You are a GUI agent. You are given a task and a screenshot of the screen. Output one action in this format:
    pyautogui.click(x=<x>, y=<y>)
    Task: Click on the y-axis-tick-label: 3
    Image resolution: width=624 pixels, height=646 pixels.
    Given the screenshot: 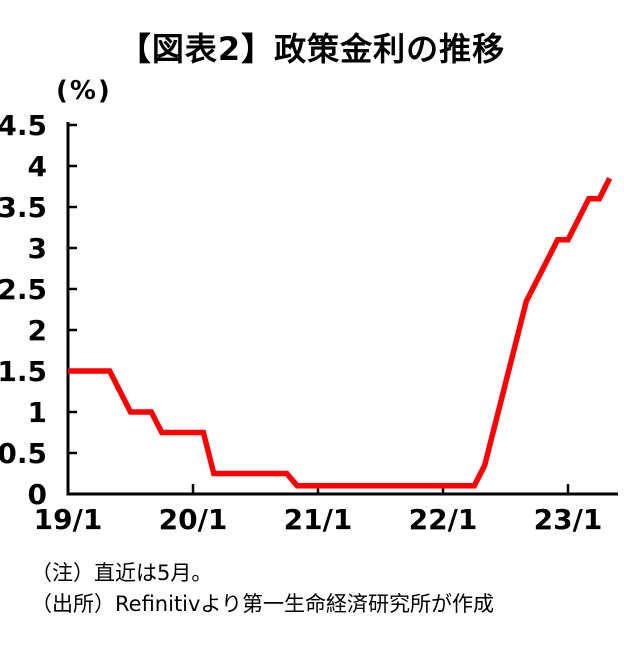 What is the action you would take?
    pyautogui.click(x=37, y=248)
    